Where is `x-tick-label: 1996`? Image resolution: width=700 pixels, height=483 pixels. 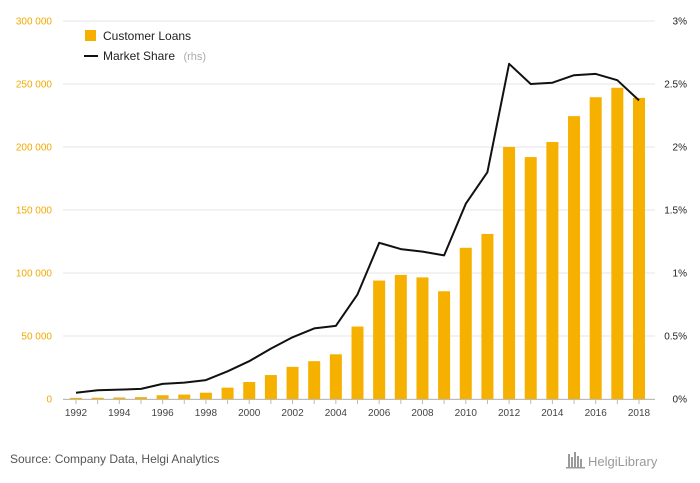
x-tick-label: 1996 is located at coordinates (162, 413).